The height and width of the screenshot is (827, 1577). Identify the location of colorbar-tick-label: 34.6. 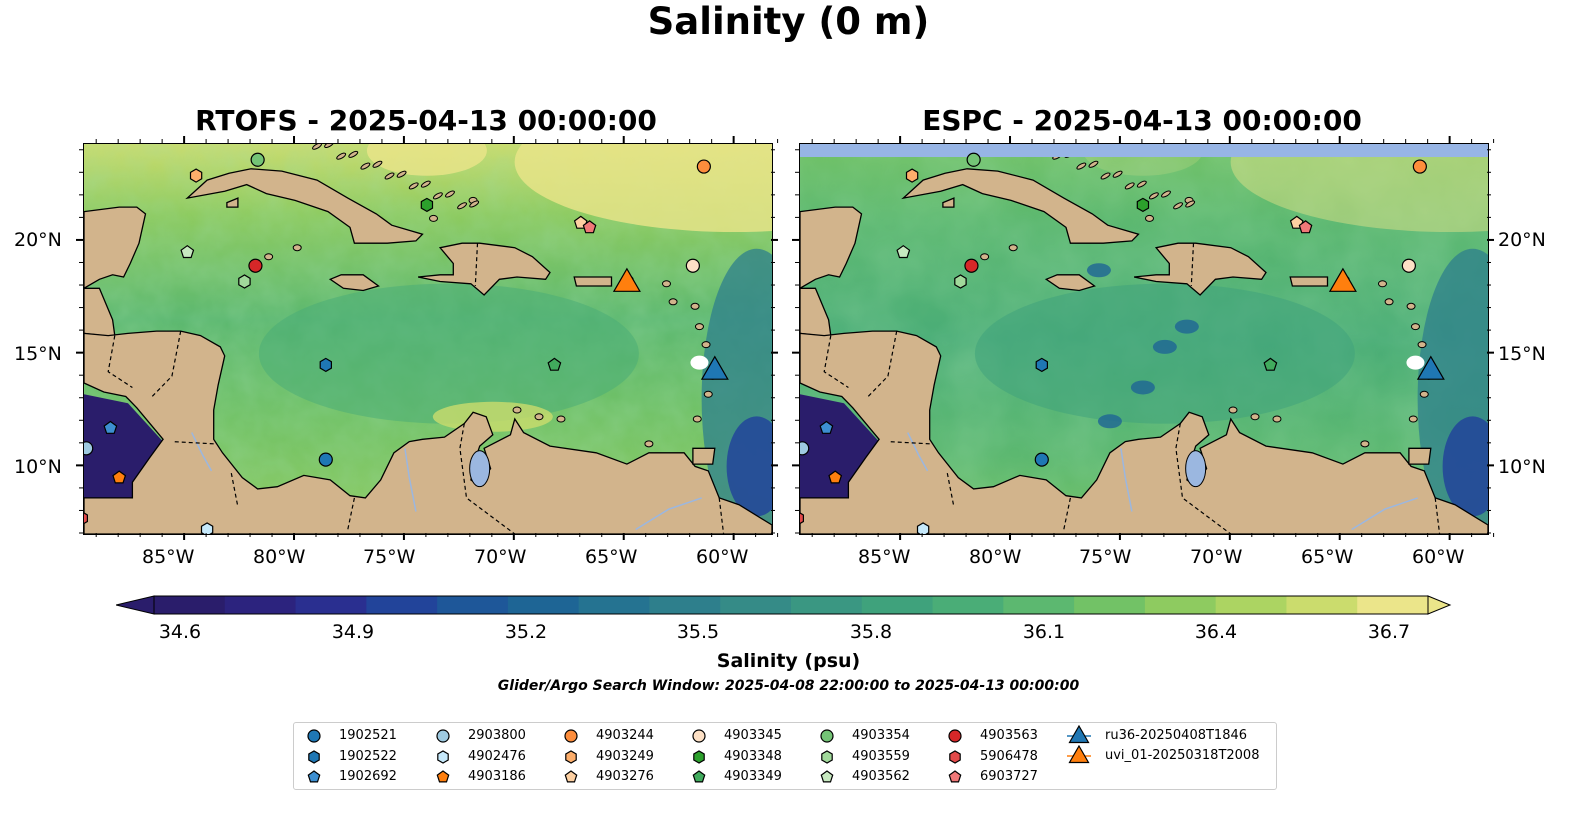
(180, 632).